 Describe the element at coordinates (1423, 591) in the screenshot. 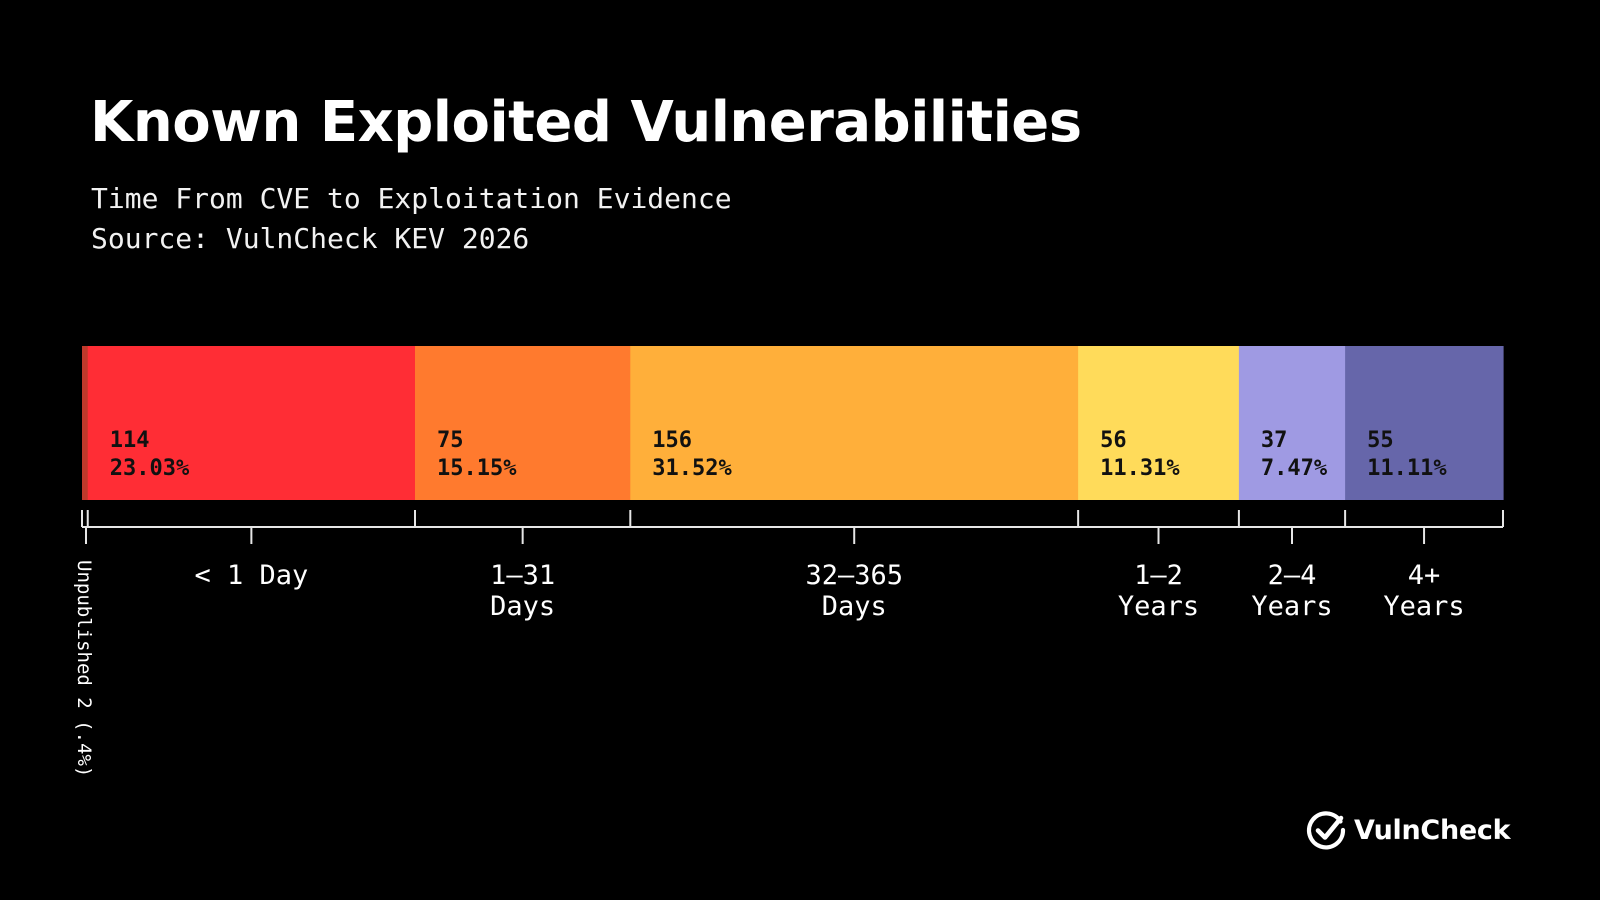

I see `category-label: 4+ Years` at that location.